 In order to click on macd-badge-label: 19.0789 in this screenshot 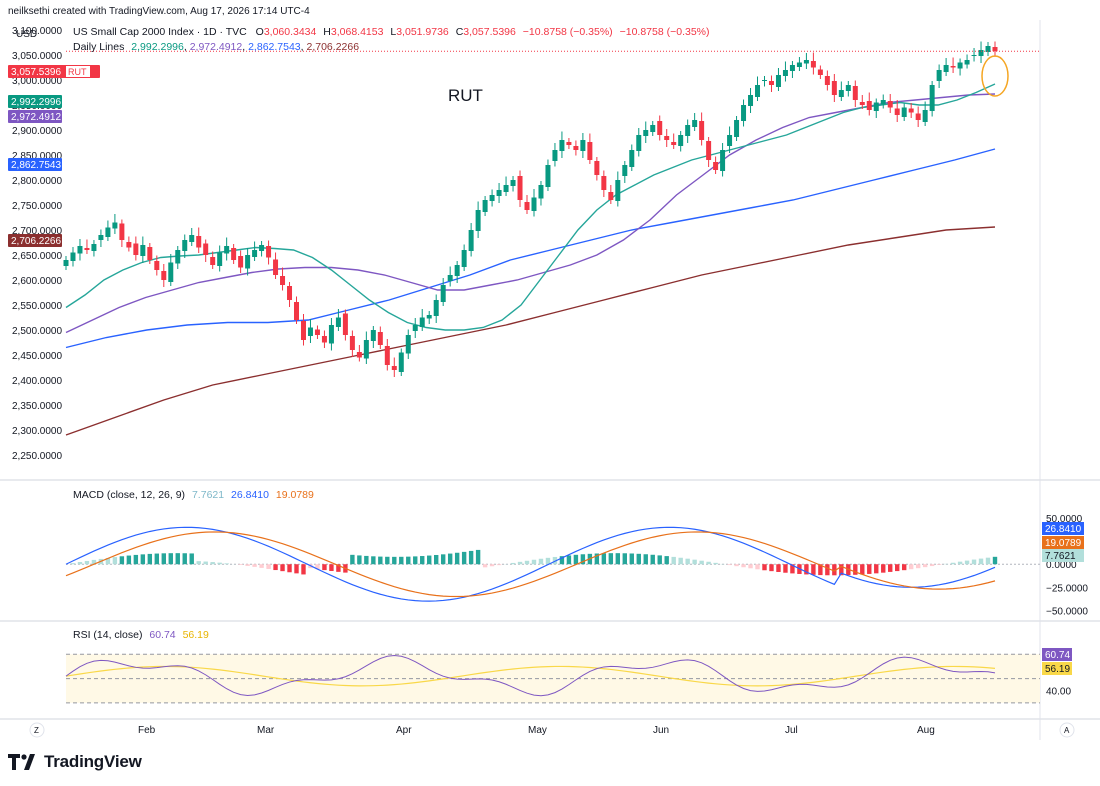, I will do `click(1063, 543)`.